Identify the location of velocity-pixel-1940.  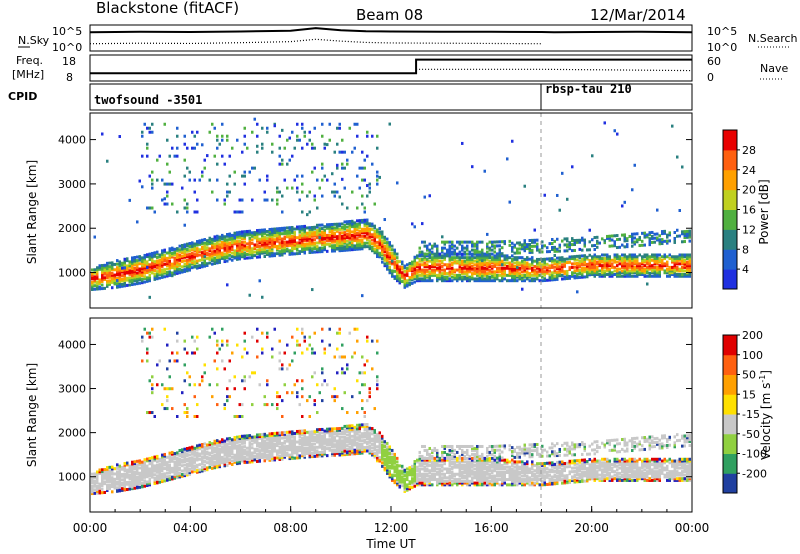
(259, 454).